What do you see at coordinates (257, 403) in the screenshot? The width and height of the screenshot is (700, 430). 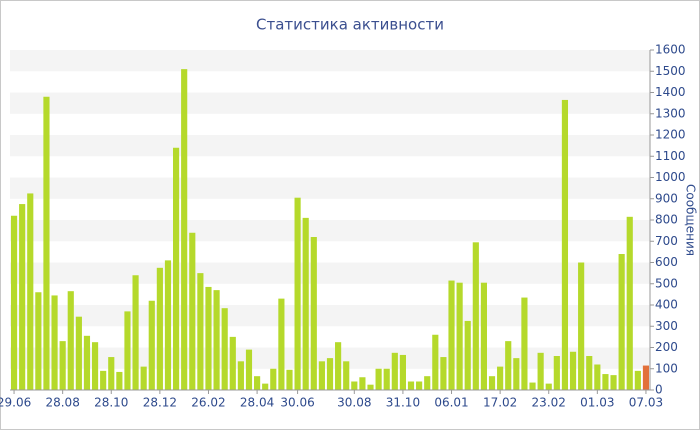 I see `x-tick-label: 28.04` at bounding box center [257, 403].